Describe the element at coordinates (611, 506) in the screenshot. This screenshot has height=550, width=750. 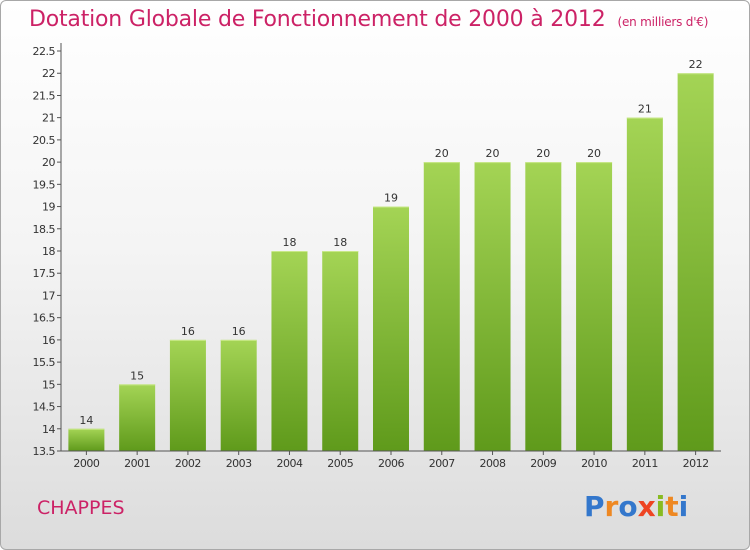
I see `logo-letter: r` at that location.